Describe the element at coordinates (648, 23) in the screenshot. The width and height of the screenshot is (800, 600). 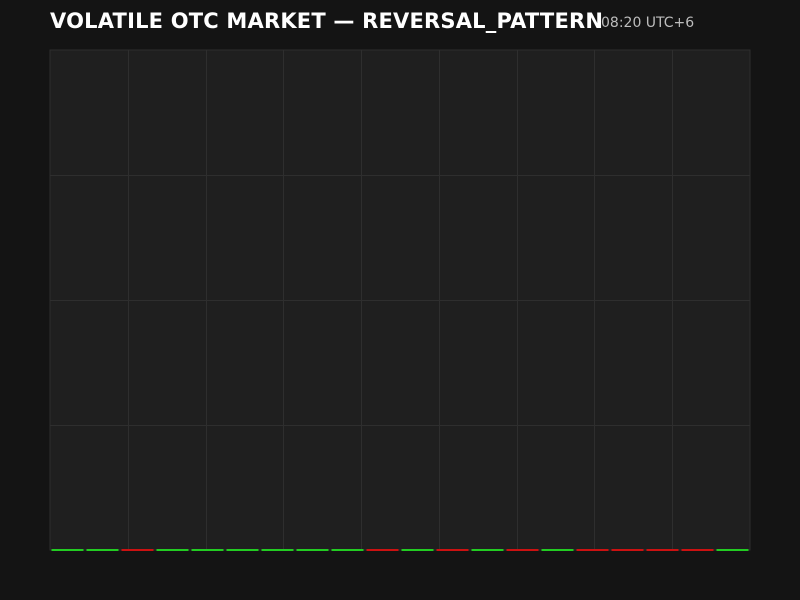
I see `timestamp: 08:20 UTC+6` at that location.